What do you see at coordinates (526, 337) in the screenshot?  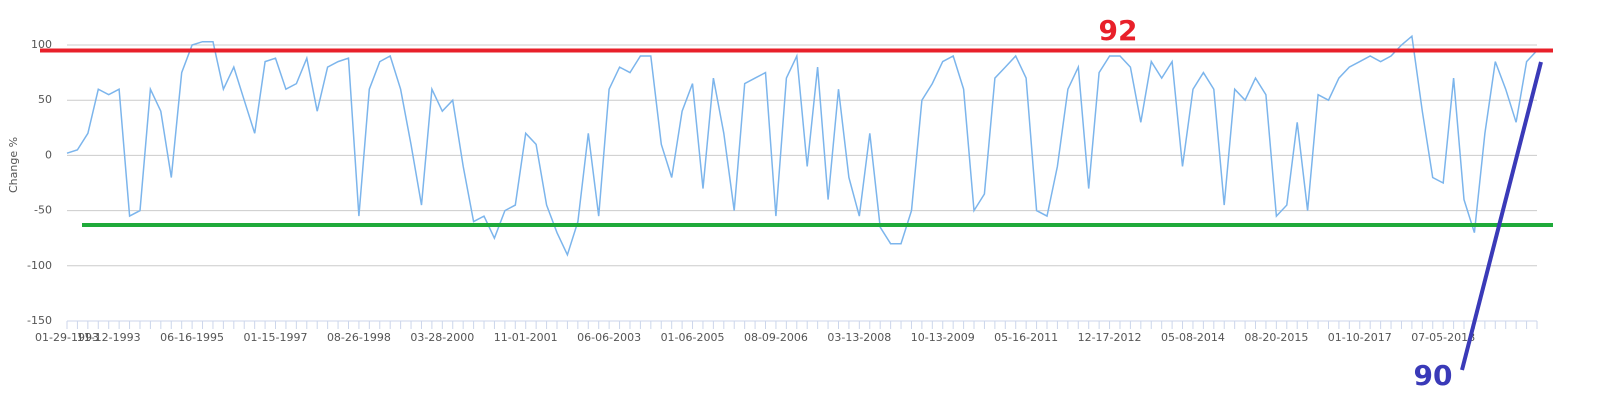 I see `x-tick-label: 11-01-2001` at bounding box center [526, 337].